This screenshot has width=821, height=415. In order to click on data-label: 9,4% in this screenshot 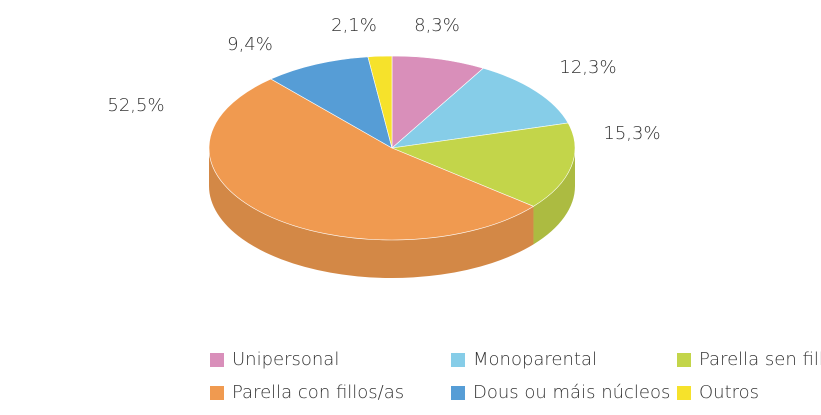, I will do `click(250, 44)`.